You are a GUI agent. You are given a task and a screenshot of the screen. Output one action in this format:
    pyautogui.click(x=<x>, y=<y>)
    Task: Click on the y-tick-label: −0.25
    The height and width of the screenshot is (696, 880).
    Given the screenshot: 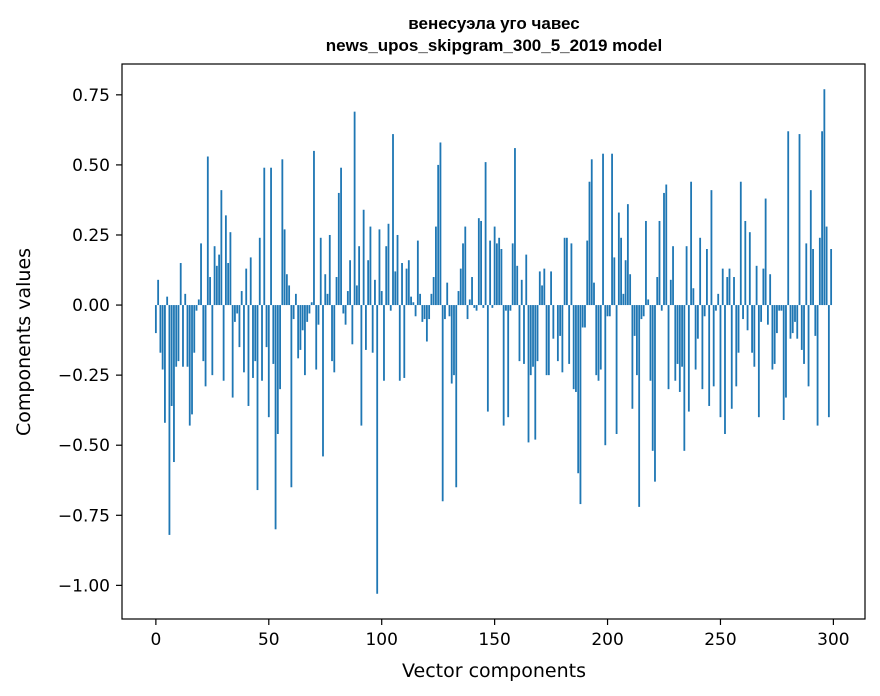 What is the action you would take?
    pyautogui.click(x=84, y=376)
    